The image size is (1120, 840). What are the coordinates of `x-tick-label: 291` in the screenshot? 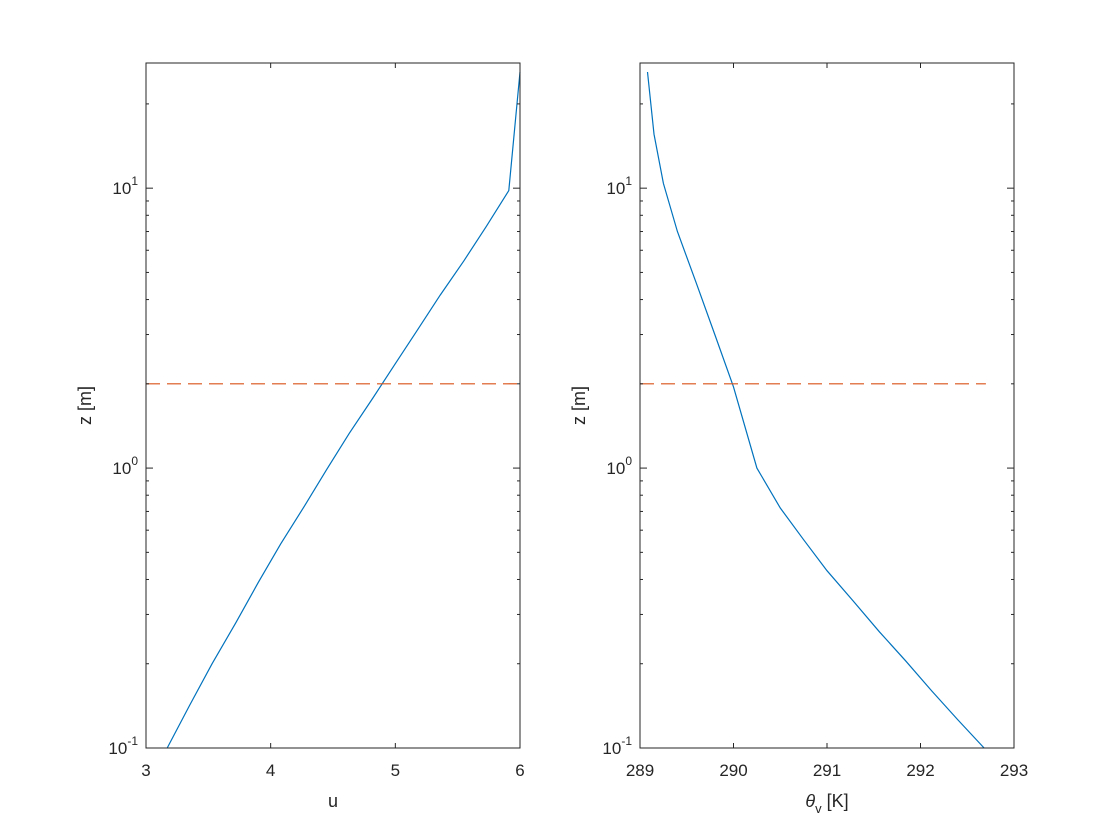 It's located at (827, 770).